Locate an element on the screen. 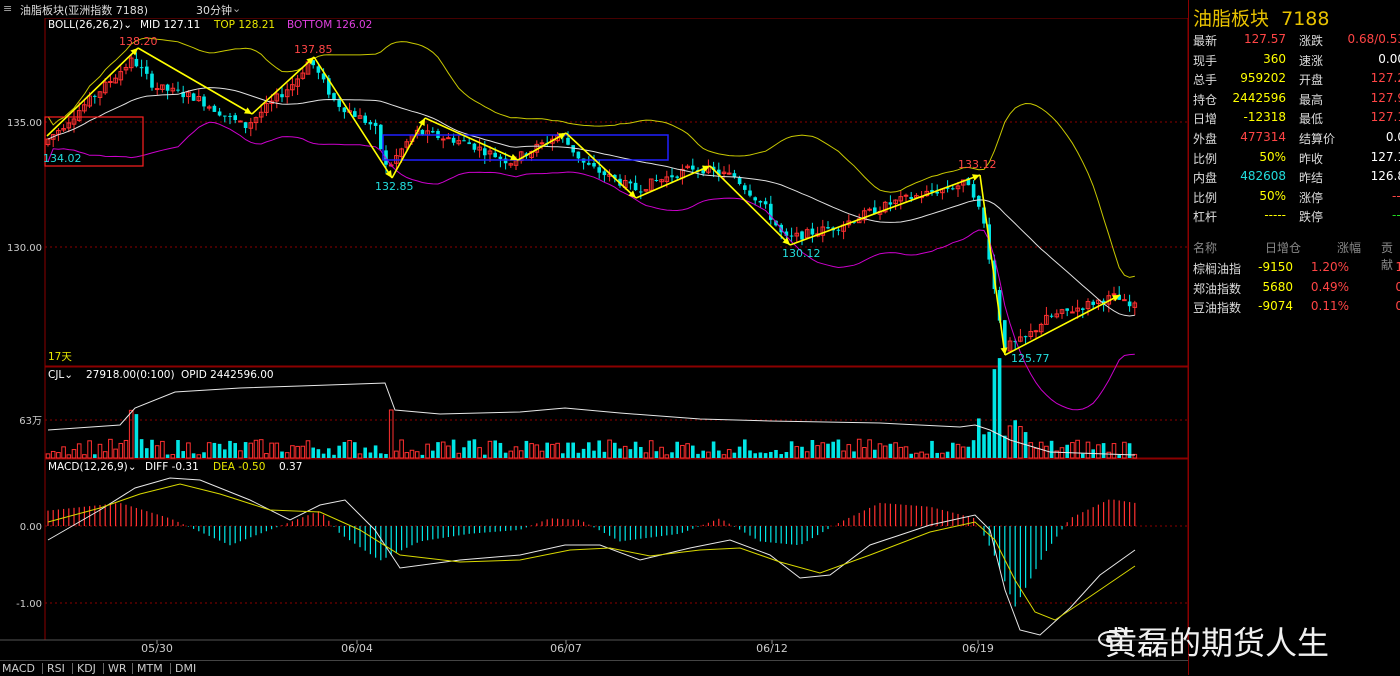  quote-label: 比例 is located at coordinates (1205, 197).